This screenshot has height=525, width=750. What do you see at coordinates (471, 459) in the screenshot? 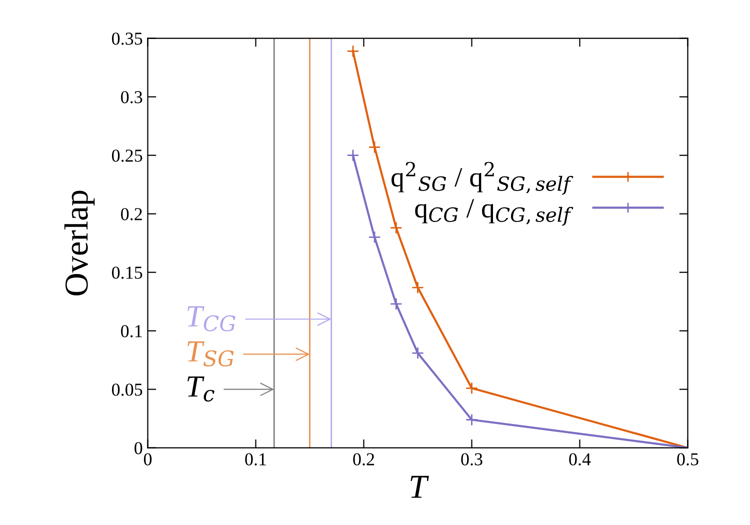
I see `x-tick-label: 0.3` at bounding box center [471, 459].